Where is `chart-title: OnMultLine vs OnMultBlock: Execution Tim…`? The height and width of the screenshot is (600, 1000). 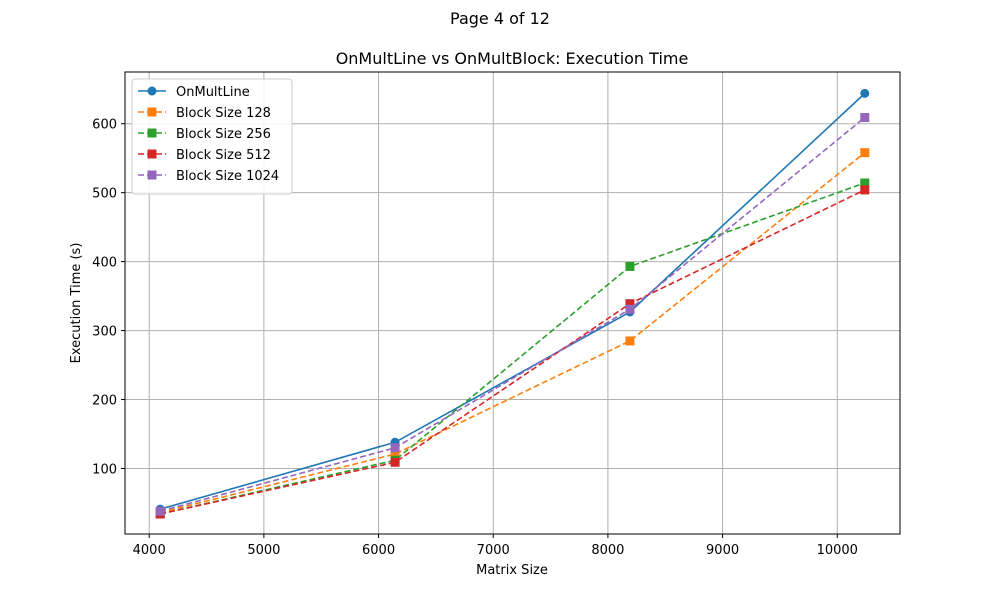
chart-title: OnMultLine vs OnMultBlock: Execution Tim… is located at coordinates (512, 58).